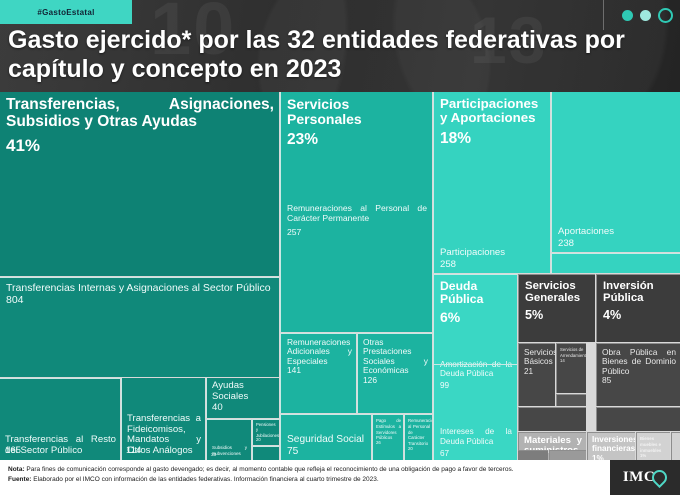 This screenshot has width=680, height=495. I want to click on tile-label-servicios-arrendamiento: Servicios de Arrendamiento, so click(573, 352).